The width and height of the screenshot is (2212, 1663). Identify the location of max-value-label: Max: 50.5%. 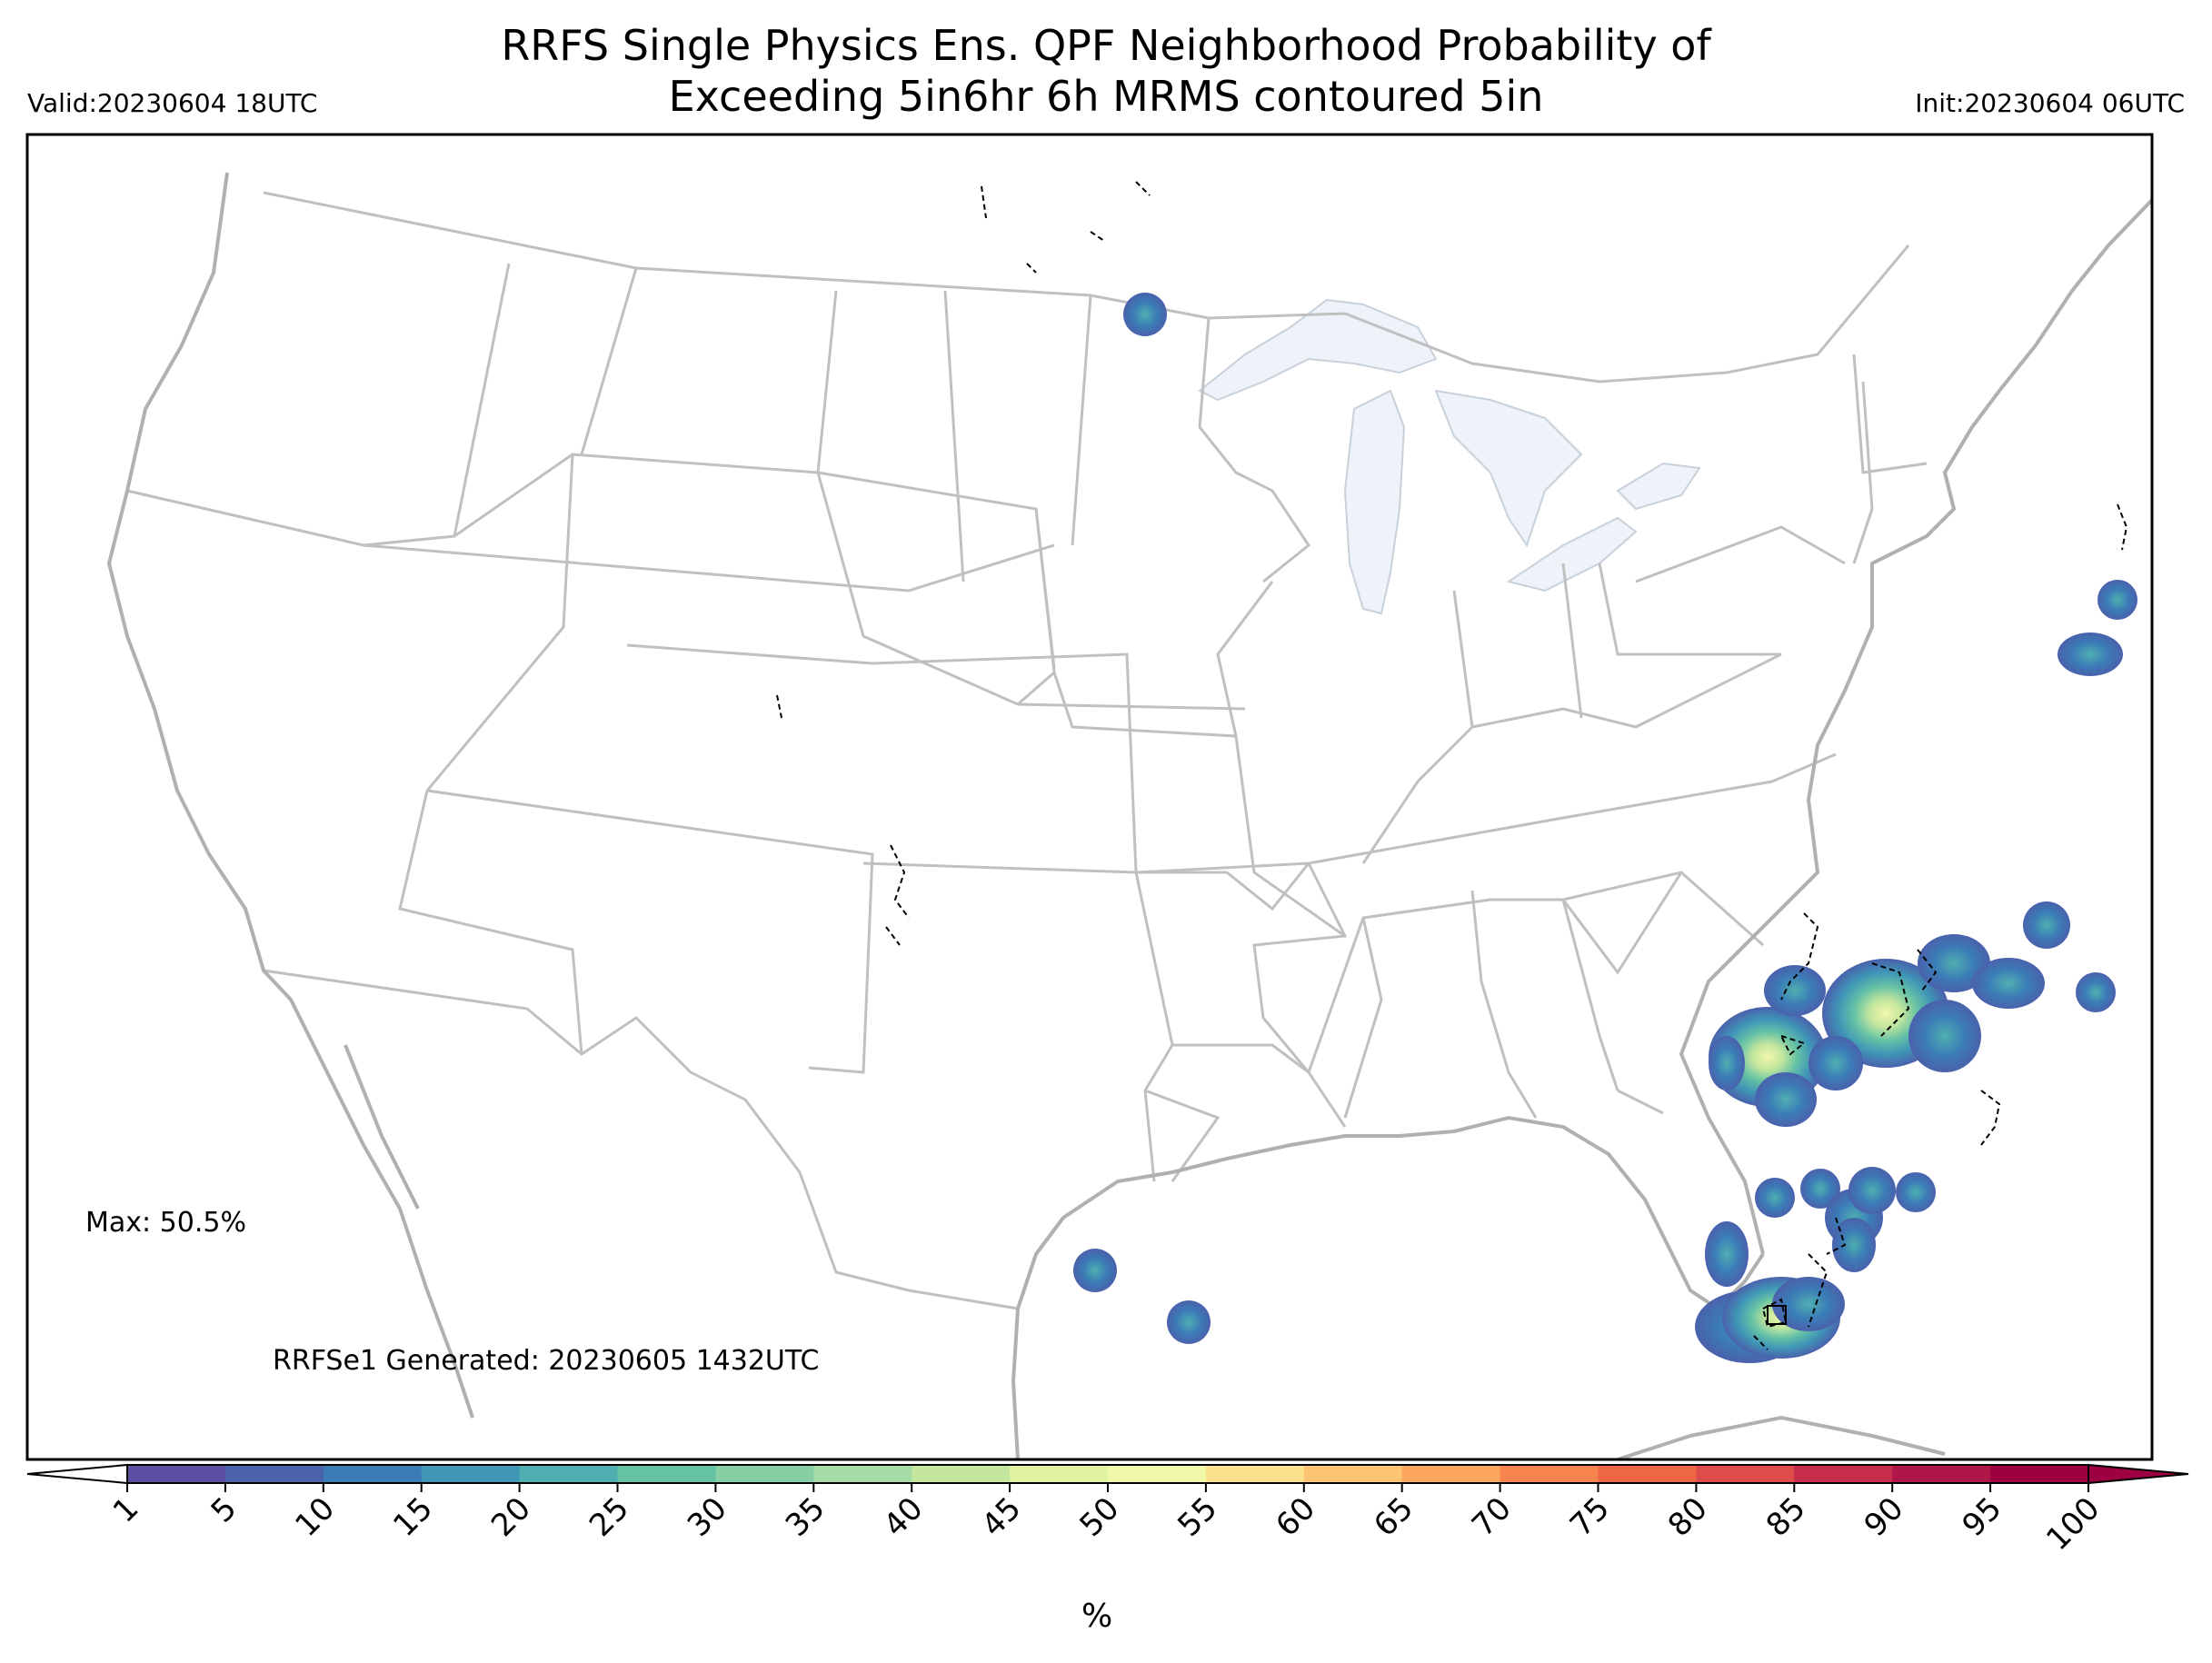
(165, 1223).